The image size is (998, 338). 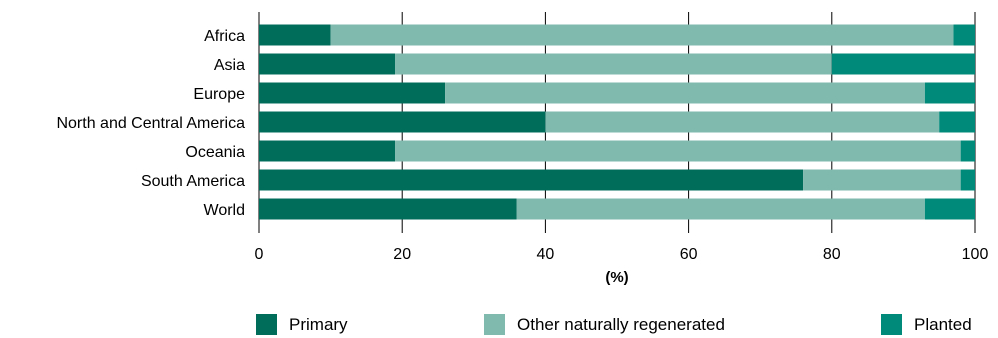 What do you see at coordinates (225, 210) in the screenshot?
I see `category-label: World` at bounding box center [225, 210].